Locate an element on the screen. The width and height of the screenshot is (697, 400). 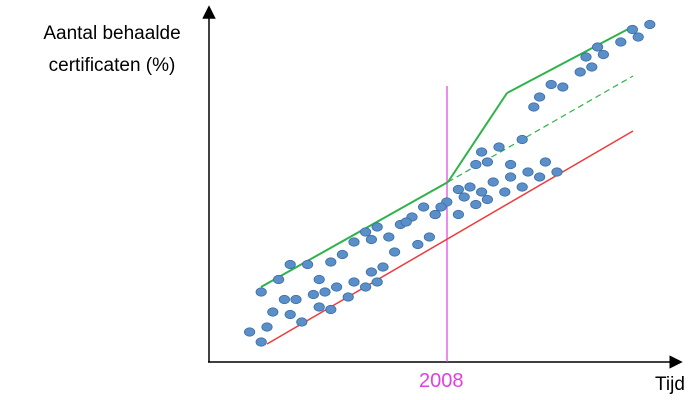
upper-trend-line-after is located at coordinates (569, 60).